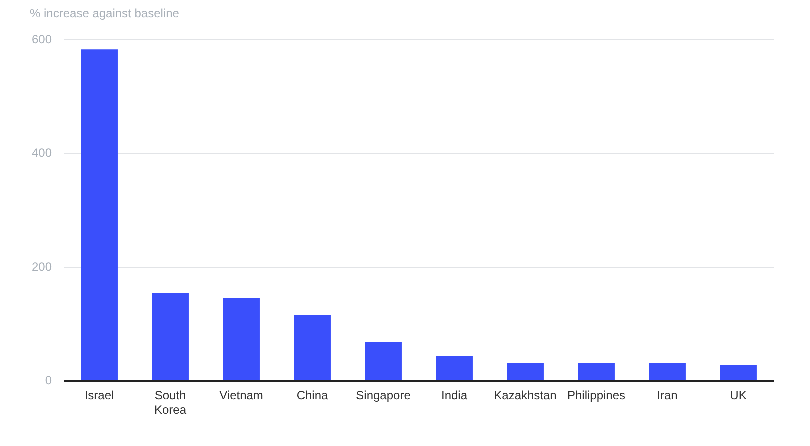 The image size is (810, 446). Describe the element at coordinates (312, 395) in the screenshot. I see `x-tick-label: China` at that location.